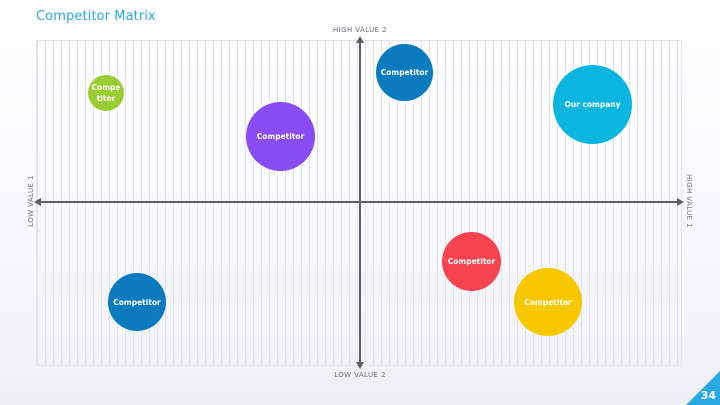 This screenshot has width=720, height=405. Describe the element at coordinates (680, 202) in the screenshot. I see `arrow-right-icon` at that location.